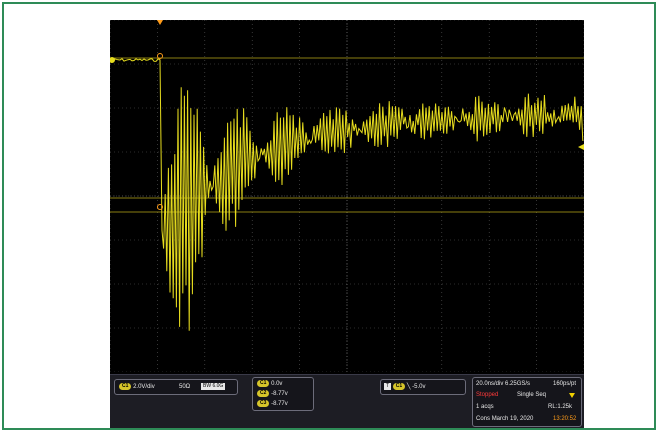 This screenshot has height=434, width=662. What do you see at coordinates (388, 386) in the screenshot?
I see `trigger-mode-icon: T` at bounding box center [388, 386].